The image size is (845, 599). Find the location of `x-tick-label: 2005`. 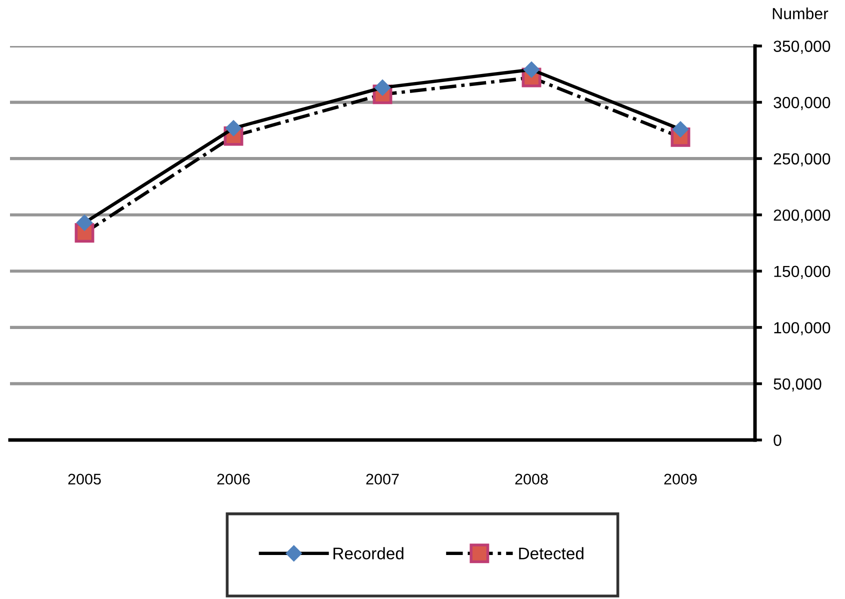

x-tick-label: 2005 is located at coordinates (84, 479).